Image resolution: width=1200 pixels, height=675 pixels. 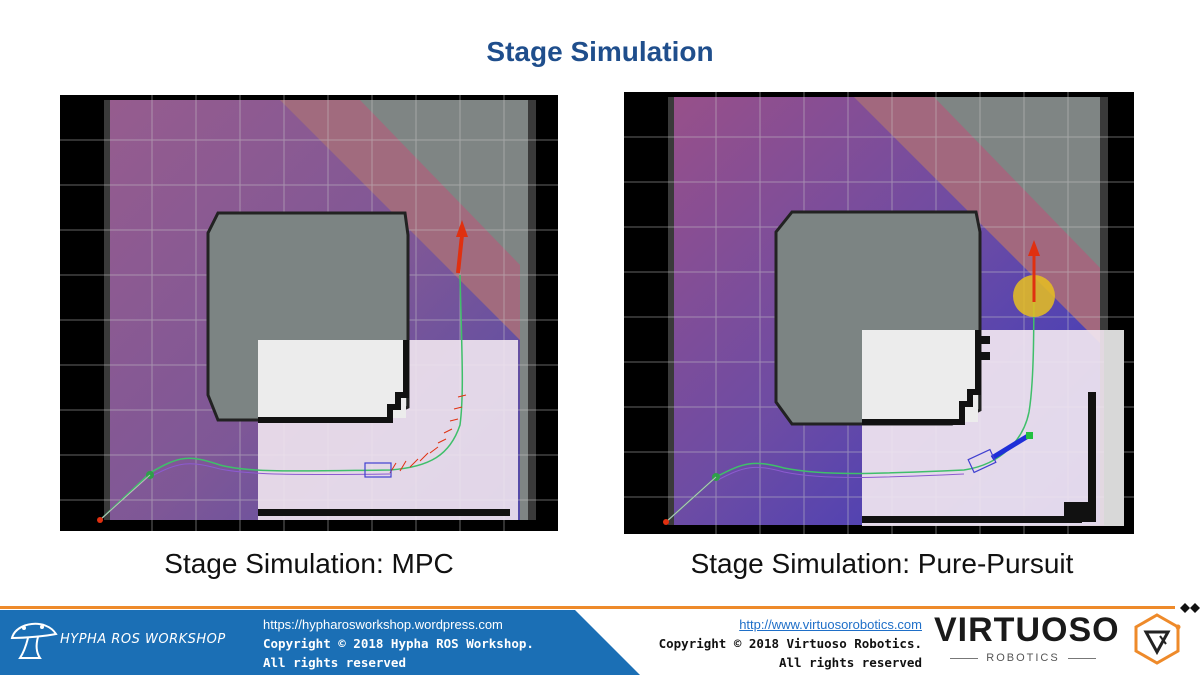 What do you see at coordinates (850, 662) in the screenshot?
I see `virtuoso-rights: All rights reserved` at bounding box center [850, 662].